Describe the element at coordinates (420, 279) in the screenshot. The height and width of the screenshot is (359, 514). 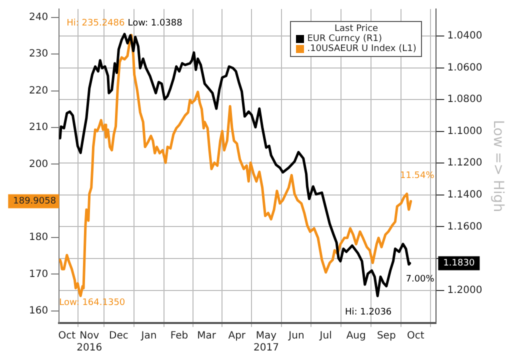
I see `annotation: 7.00%` at that location.